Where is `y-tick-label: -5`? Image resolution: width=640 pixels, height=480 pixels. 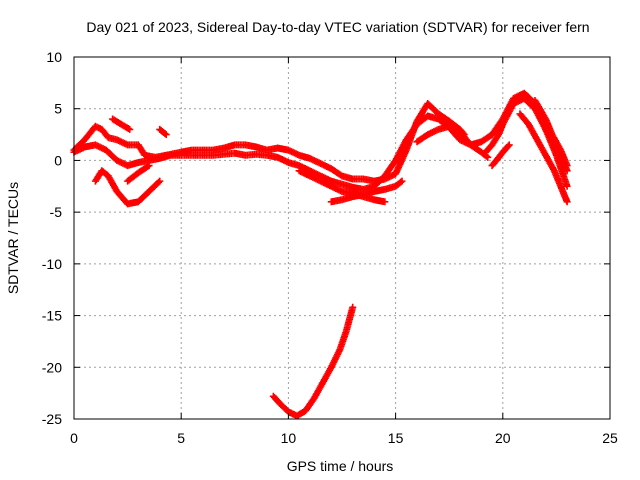 y-tick-label: -5 is located at coordinates (56, 212).